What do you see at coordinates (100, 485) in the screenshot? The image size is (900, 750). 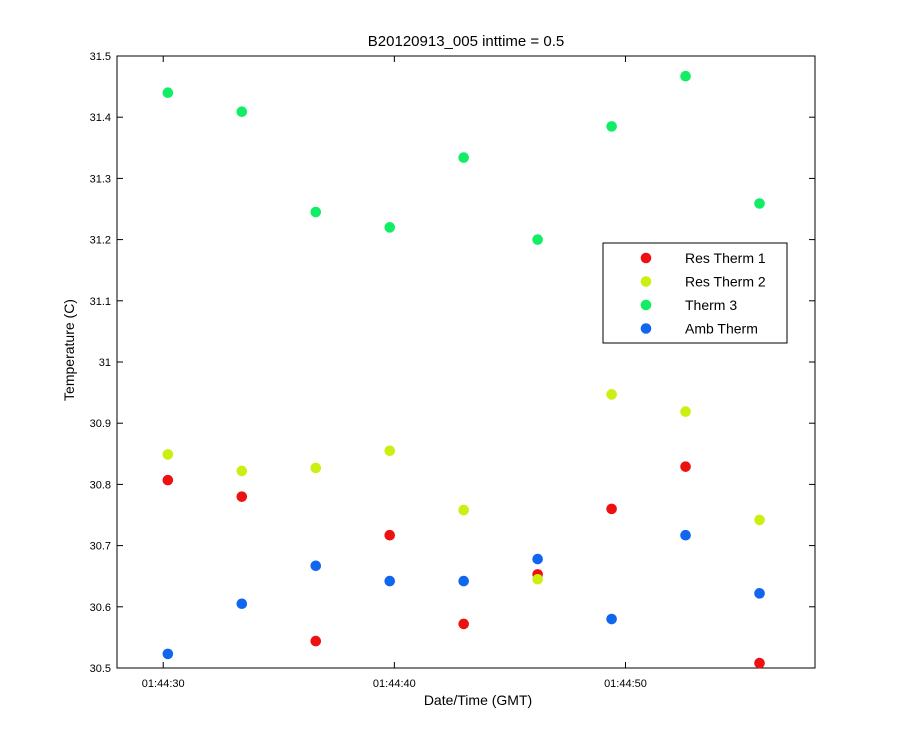 I see `y-tick-label: 30.8` at bounding box center [100, 485].